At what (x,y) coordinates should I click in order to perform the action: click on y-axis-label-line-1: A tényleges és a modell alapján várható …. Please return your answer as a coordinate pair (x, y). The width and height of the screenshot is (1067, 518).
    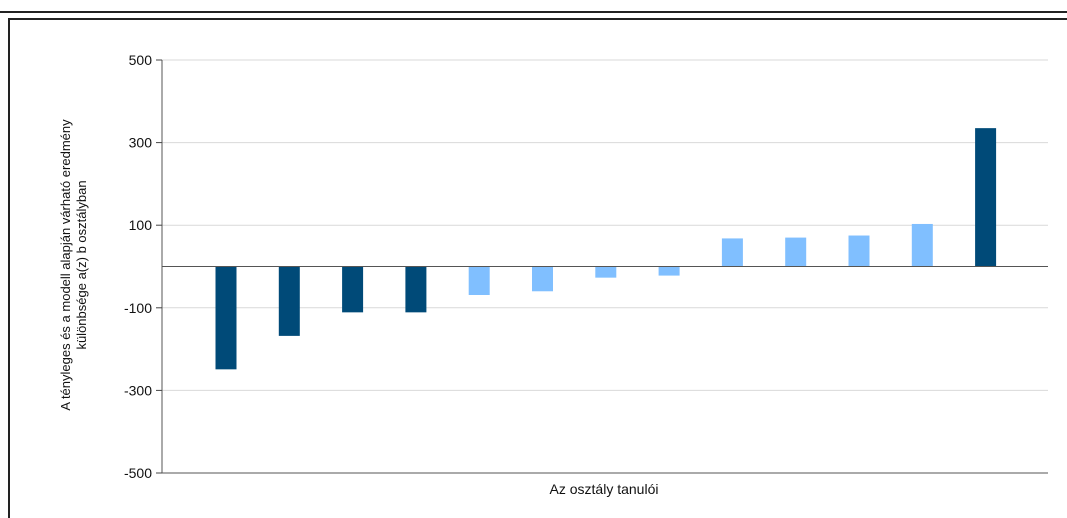
    Looking at the image, I should click on (65, 265).